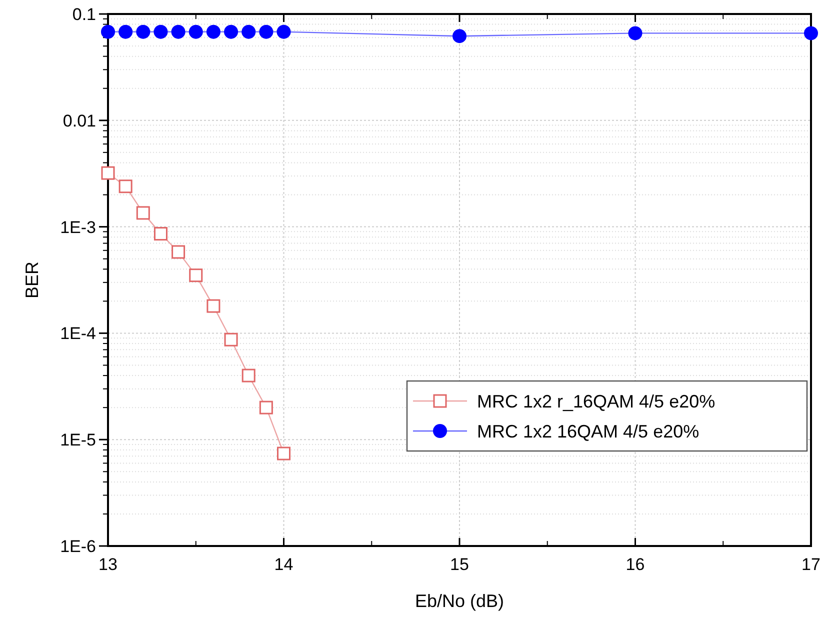  Describe the element at coordinates (459, 601) in the screenshot. I see `x-axis-title: Eb/No (dB)` at that location.